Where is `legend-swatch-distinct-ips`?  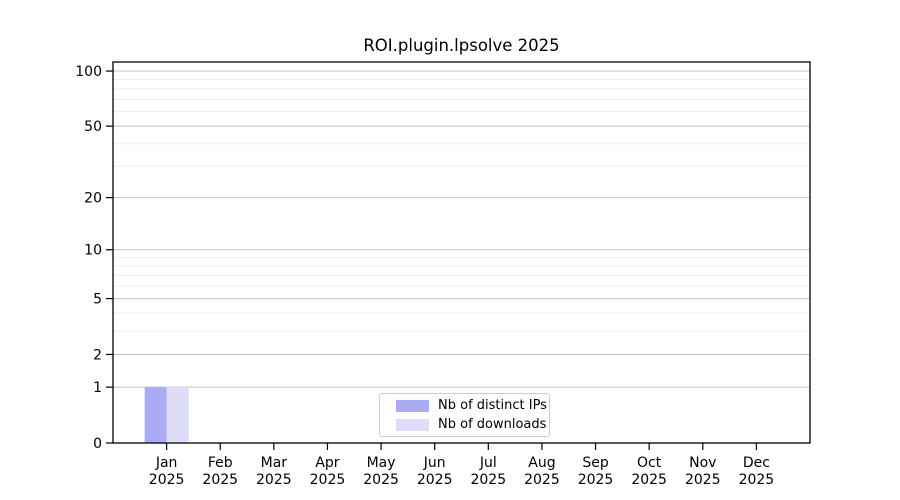
legend-swatch-distinct-ips is located at coordinates (412, 405).